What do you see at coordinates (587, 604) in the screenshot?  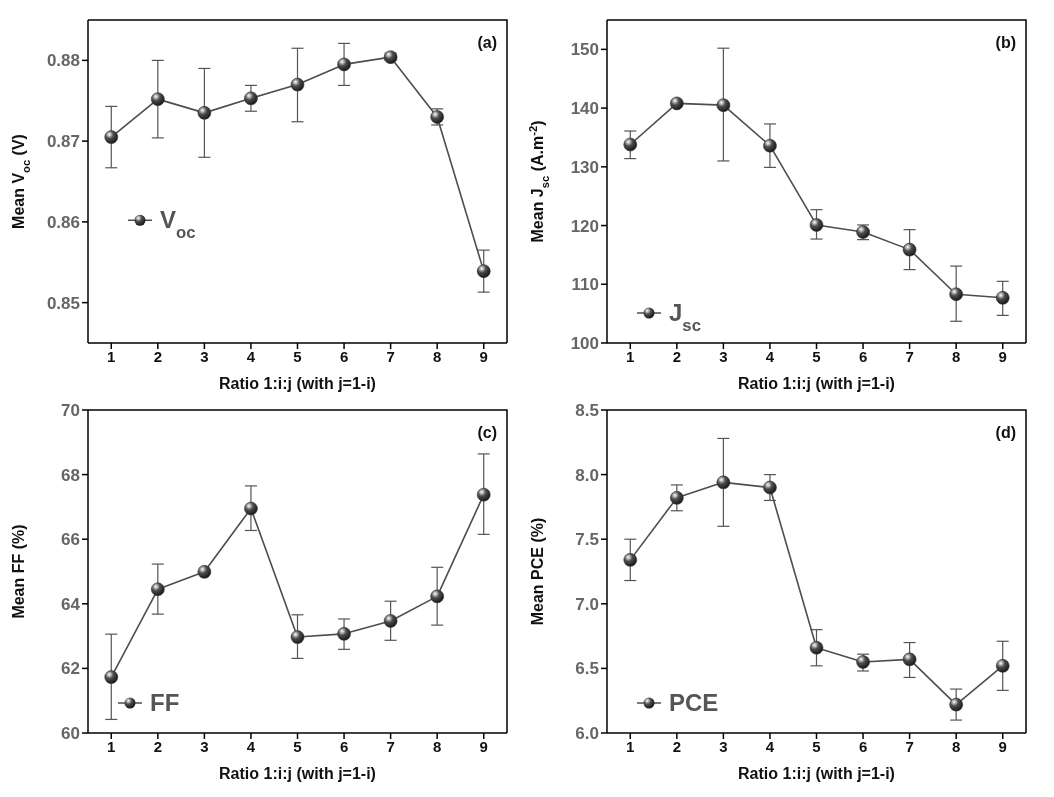 I see `y-tick-label: 7.0` at bounding box center [587, 604].